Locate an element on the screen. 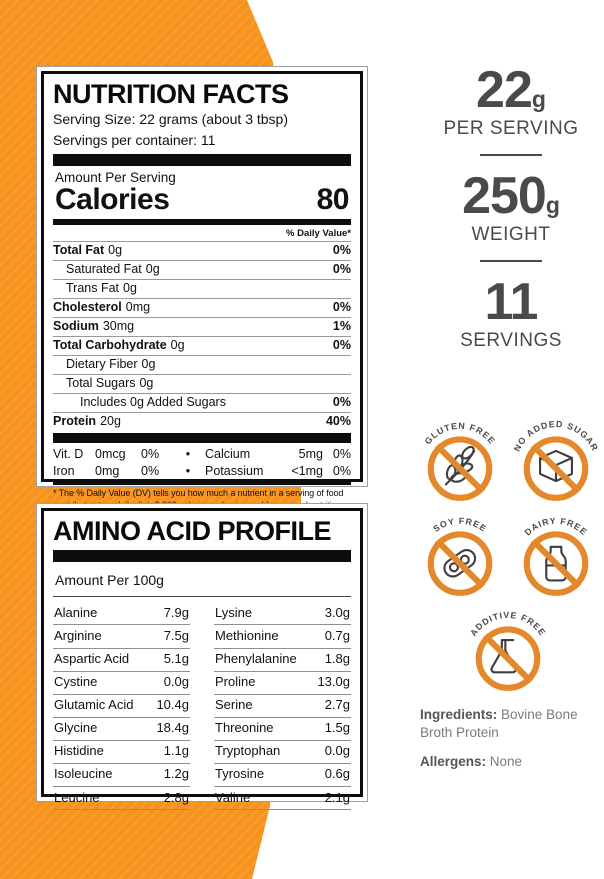 The width and height of the screenshot is (604, 879). amino-name: Proline is located at coordinates (235, 682).